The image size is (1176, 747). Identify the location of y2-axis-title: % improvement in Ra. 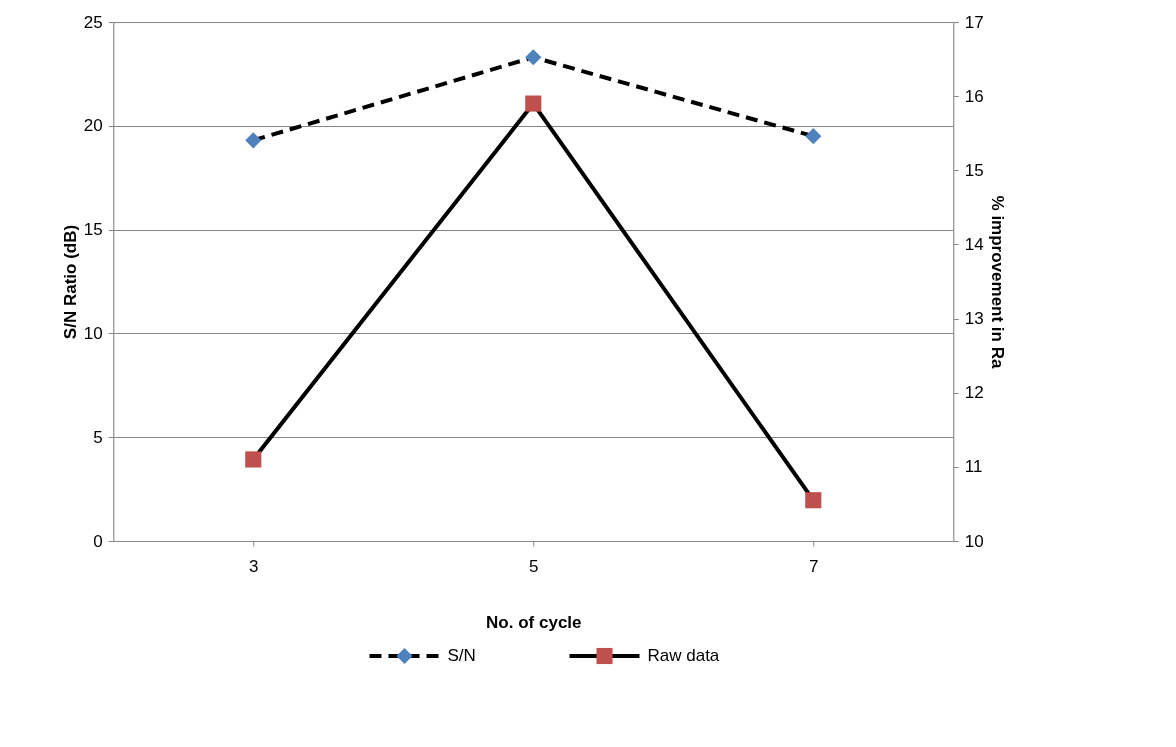
(997, 282).